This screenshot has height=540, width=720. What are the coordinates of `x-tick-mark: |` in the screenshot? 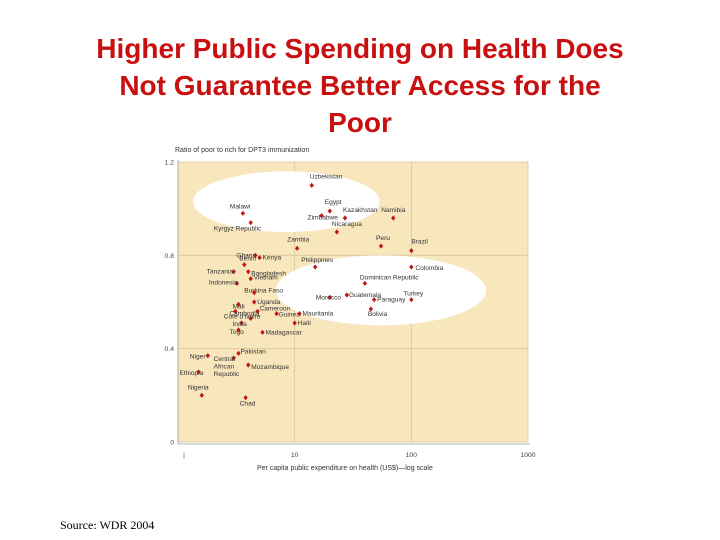 It's located at (184, 455).